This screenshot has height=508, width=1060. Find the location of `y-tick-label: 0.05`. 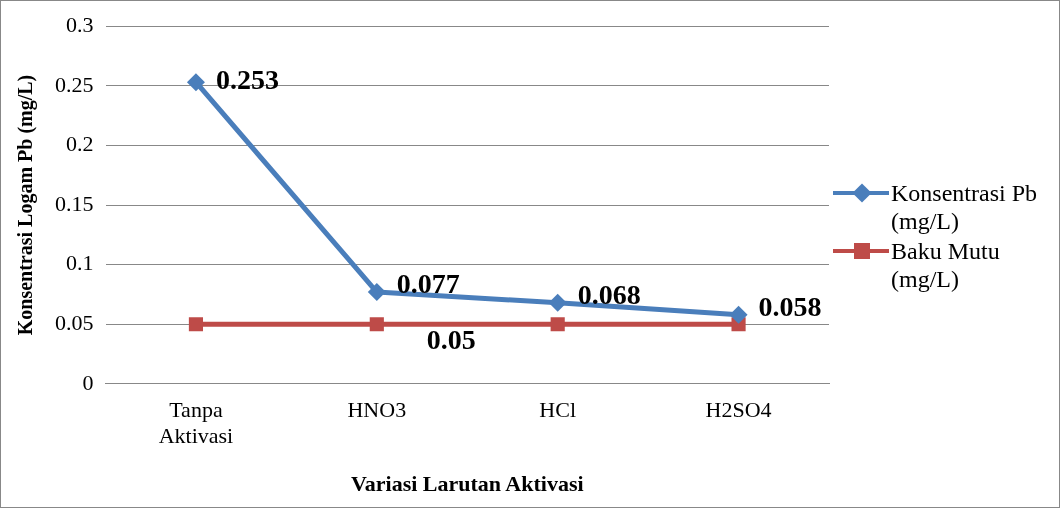

y-tick-label: 0.05 is located at coordinates (74, 322).